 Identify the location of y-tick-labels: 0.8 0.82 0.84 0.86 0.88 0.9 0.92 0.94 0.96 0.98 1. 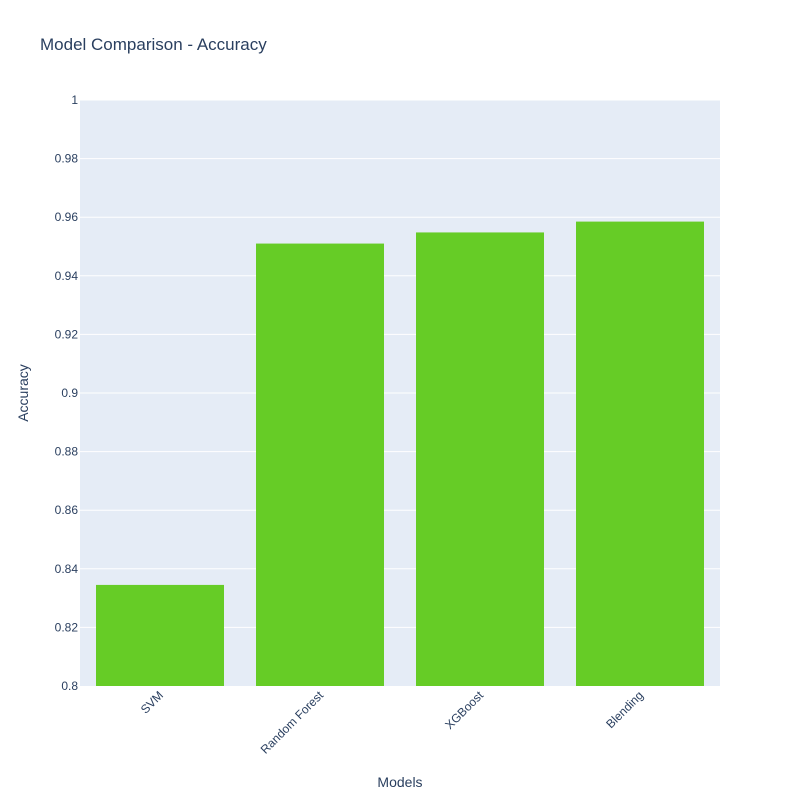
(67, 393).